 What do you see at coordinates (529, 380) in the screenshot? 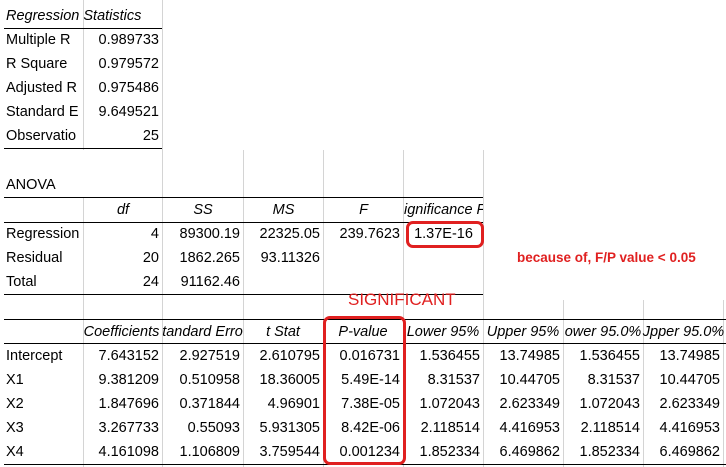
I see `coef-cell: 10.44705` at bounding box center [529, 380].